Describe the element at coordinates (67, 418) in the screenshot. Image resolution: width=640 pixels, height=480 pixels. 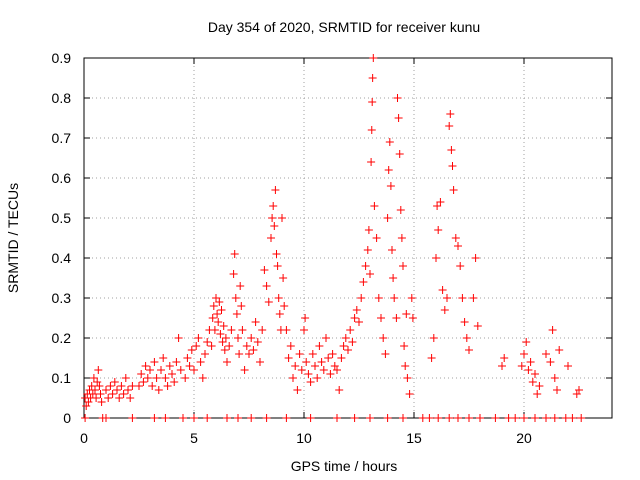
I see `y-tick-label: 0` at that location.